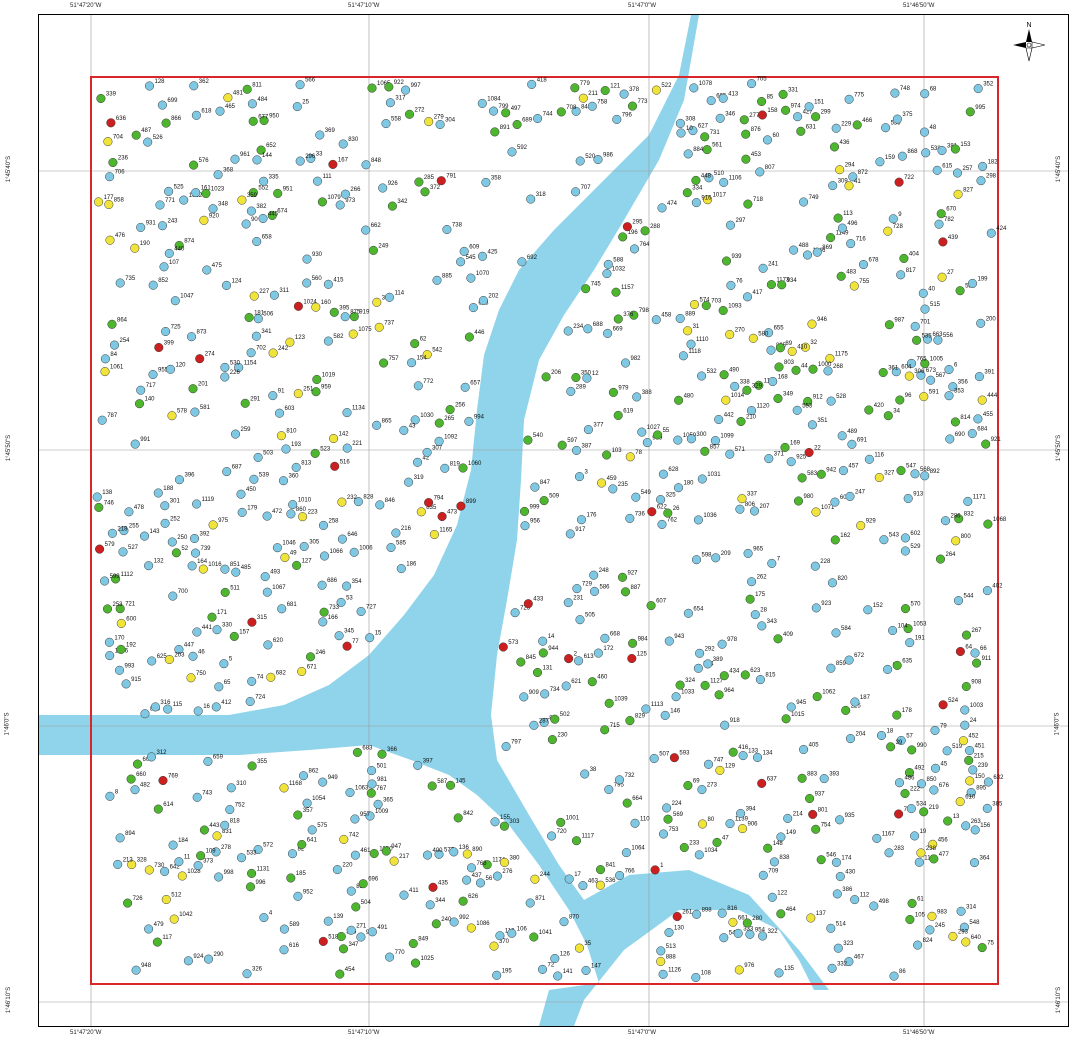  Describe the element at coordinates (841, 632) in the screenshot. I see `survey-point: 584` at that location.